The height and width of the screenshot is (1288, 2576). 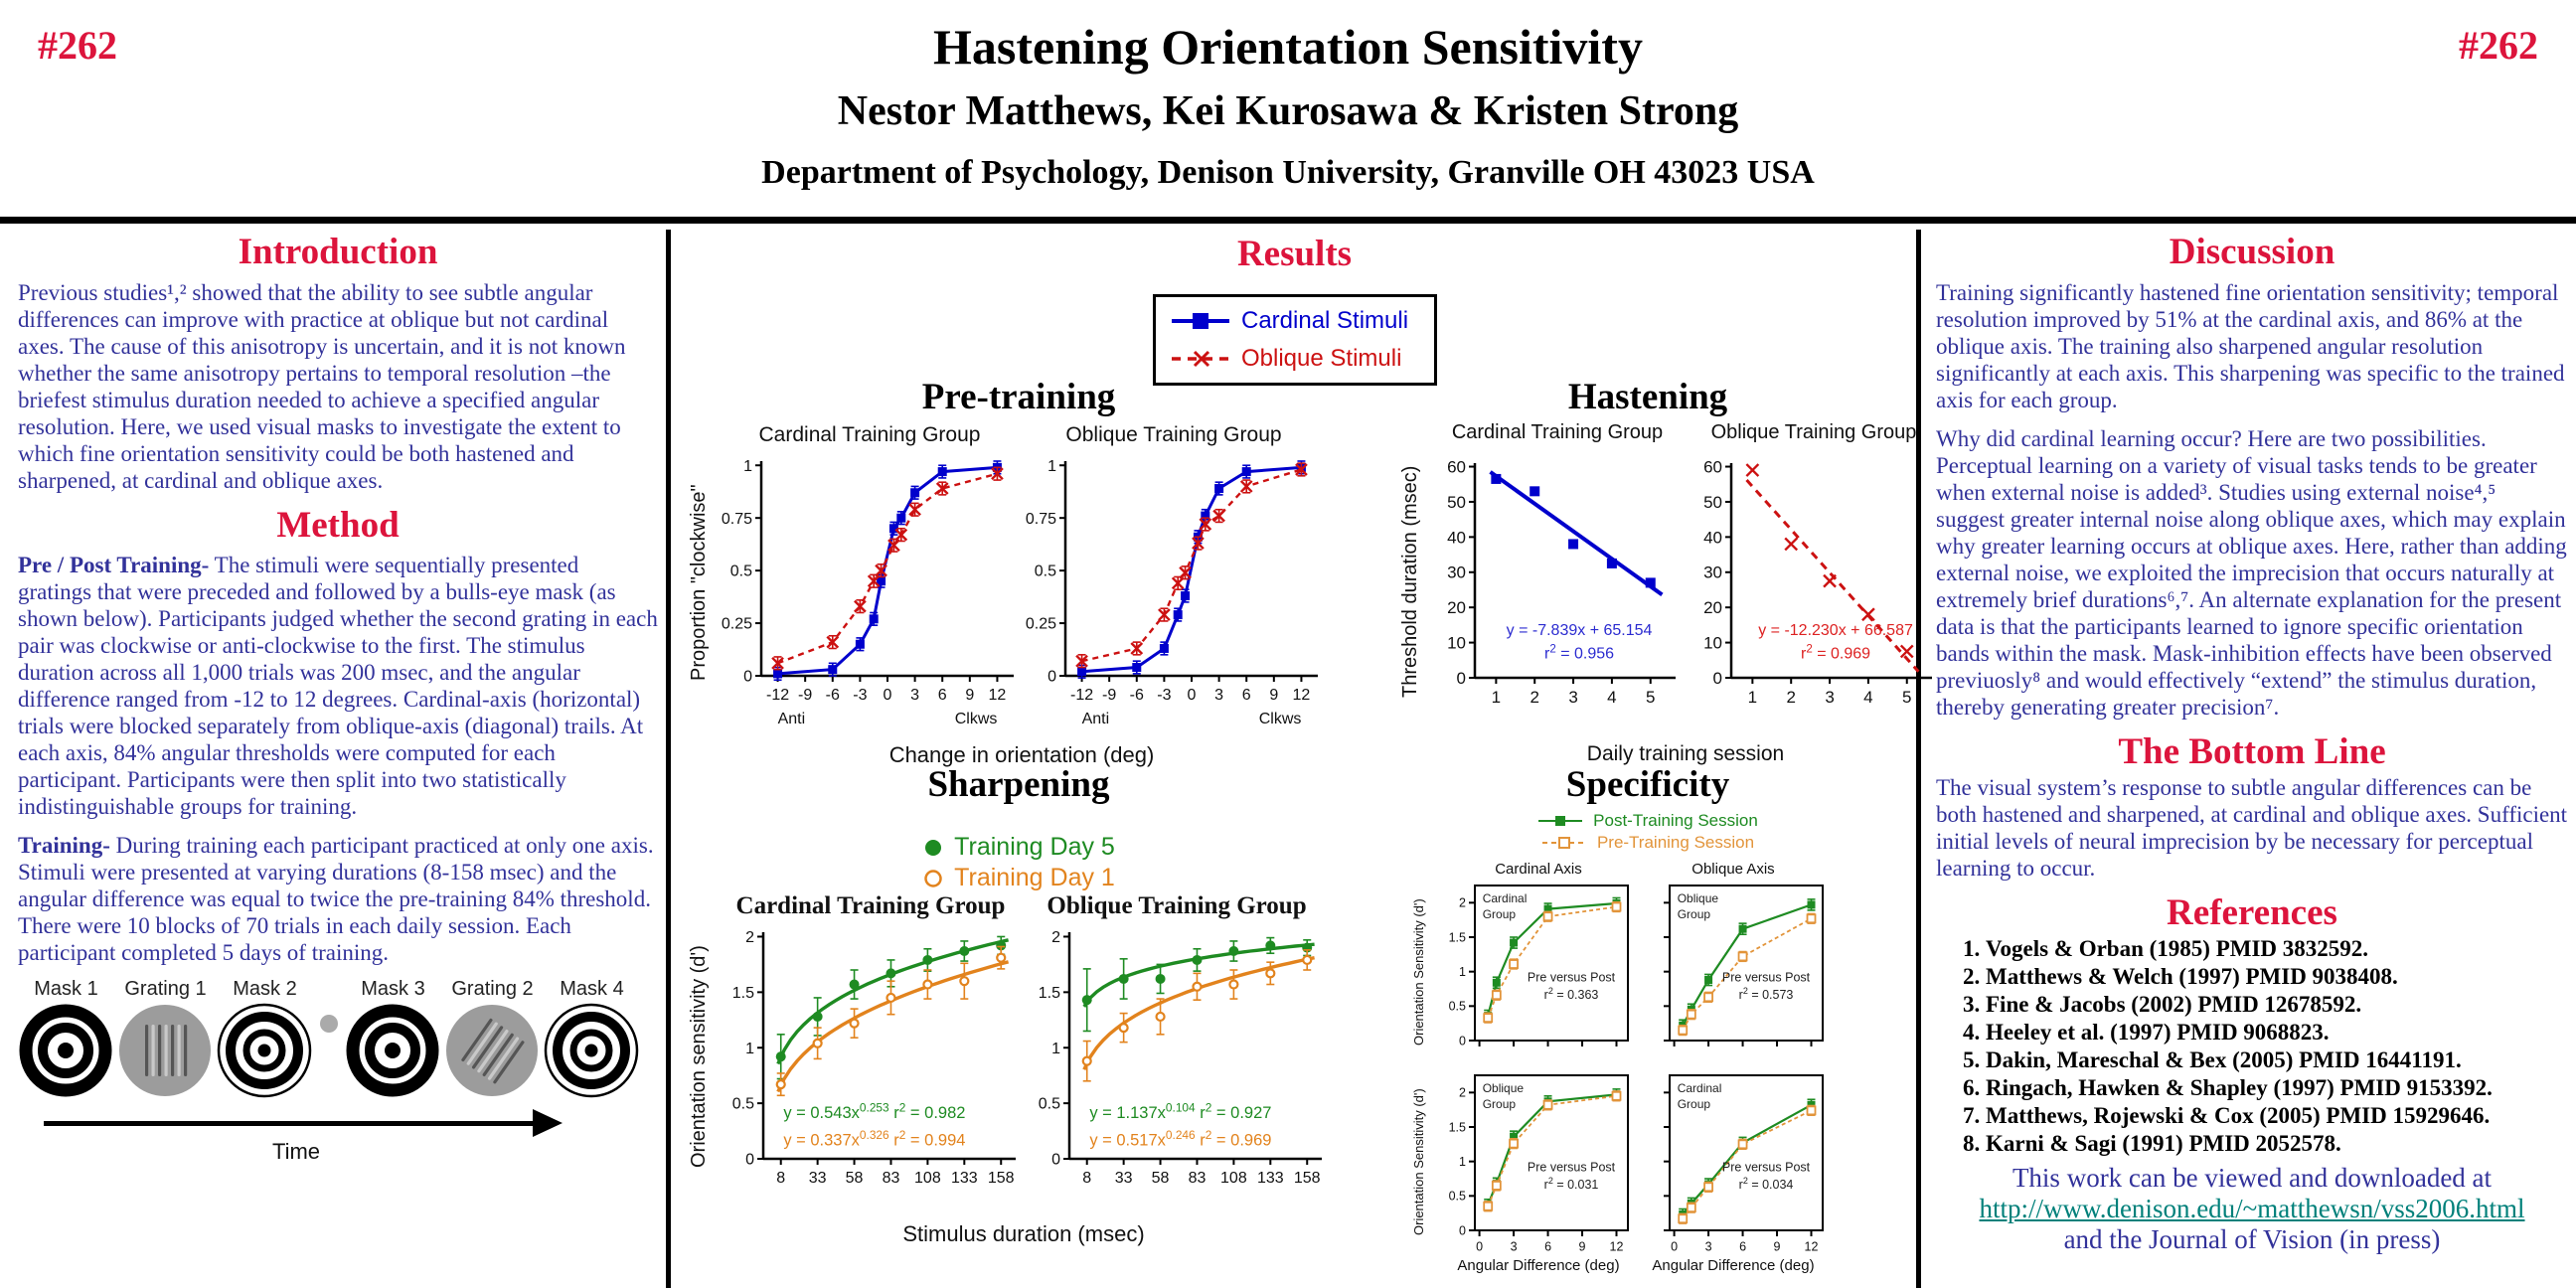 I want to click on mask-item-label: Mask 4, so click(x=592, y=989).